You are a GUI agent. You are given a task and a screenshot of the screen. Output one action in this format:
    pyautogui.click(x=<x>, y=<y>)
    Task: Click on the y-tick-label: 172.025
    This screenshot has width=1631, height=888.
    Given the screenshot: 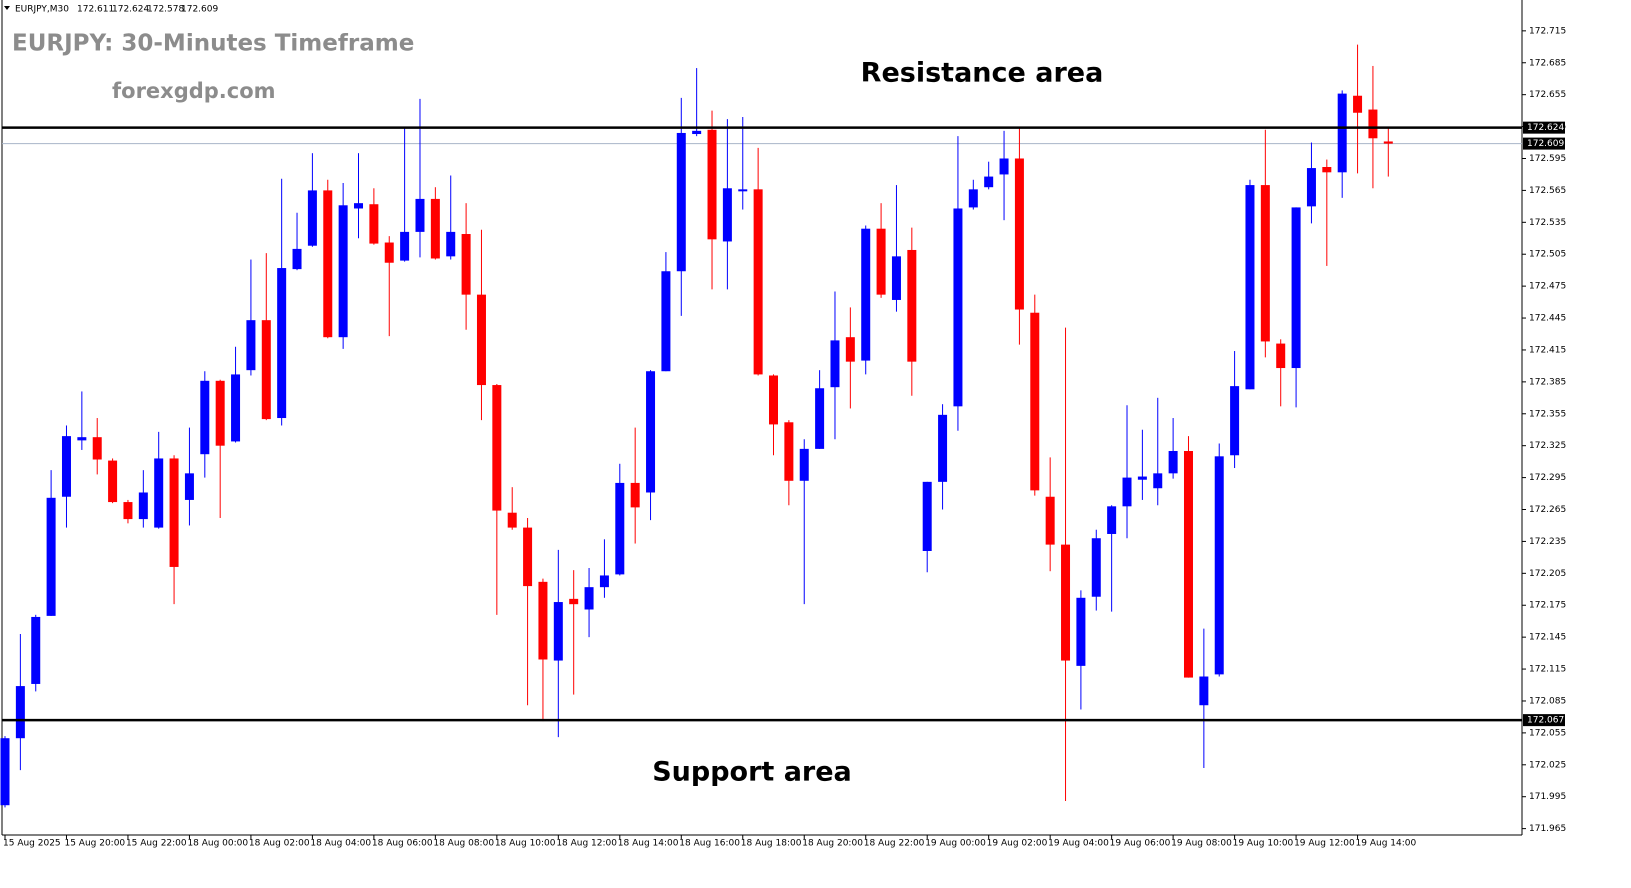 What is the action you would take?
    pyautogui.click(x=1547, y=765)
    